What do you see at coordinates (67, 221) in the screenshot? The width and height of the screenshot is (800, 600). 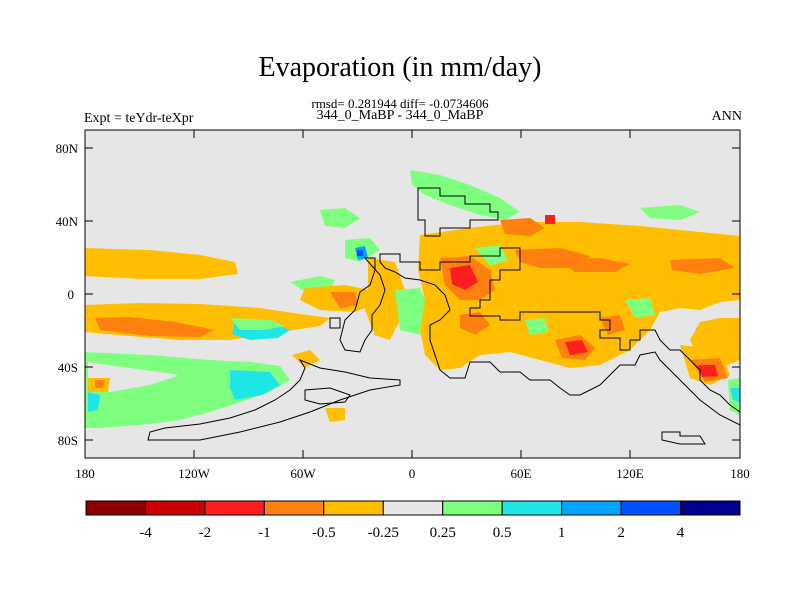 I see `y-tick-label: 40N` at bounding box center [67, 221].